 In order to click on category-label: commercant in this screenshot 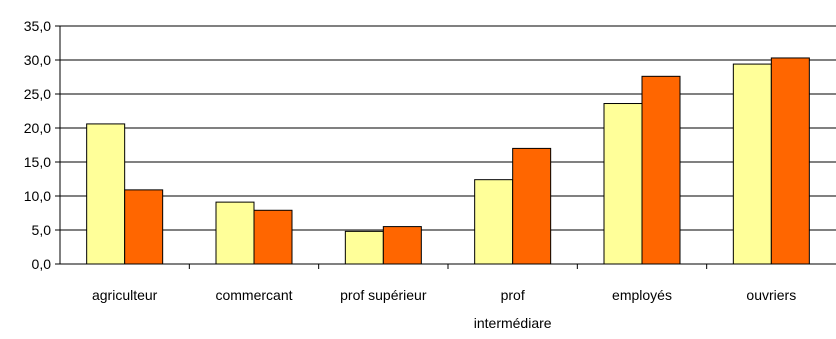, I will do `click(253, 295)`.